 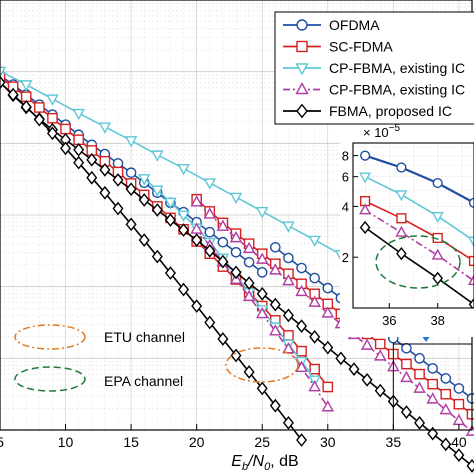 I want to click on inset-x-tick-label: 36, so click(x=389, y=320).